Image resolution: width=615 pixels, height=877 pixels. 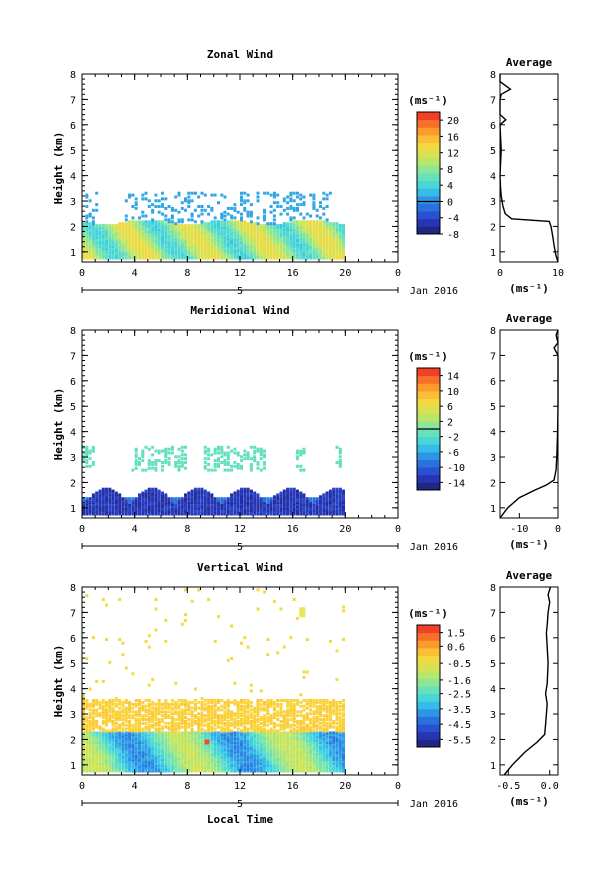 What do you see at coordinates (73, 715) in the screenshot?
I see `vertical-ytick-label: 3` at bounding box center [73, 715].